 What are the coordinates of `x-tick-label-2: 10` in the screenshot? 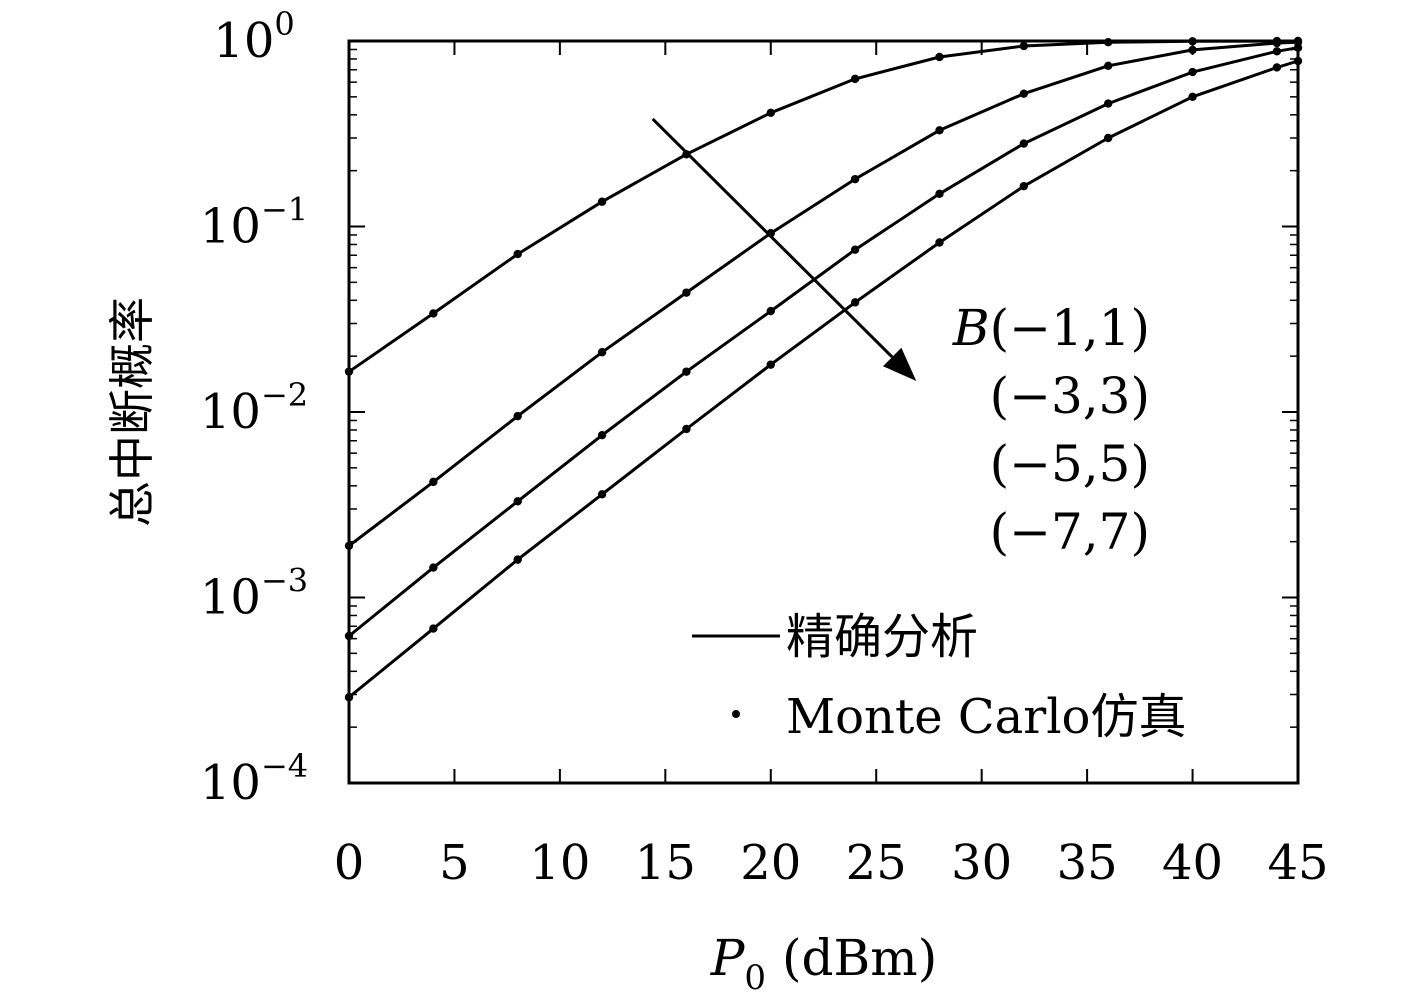 It's located at (559, 863).